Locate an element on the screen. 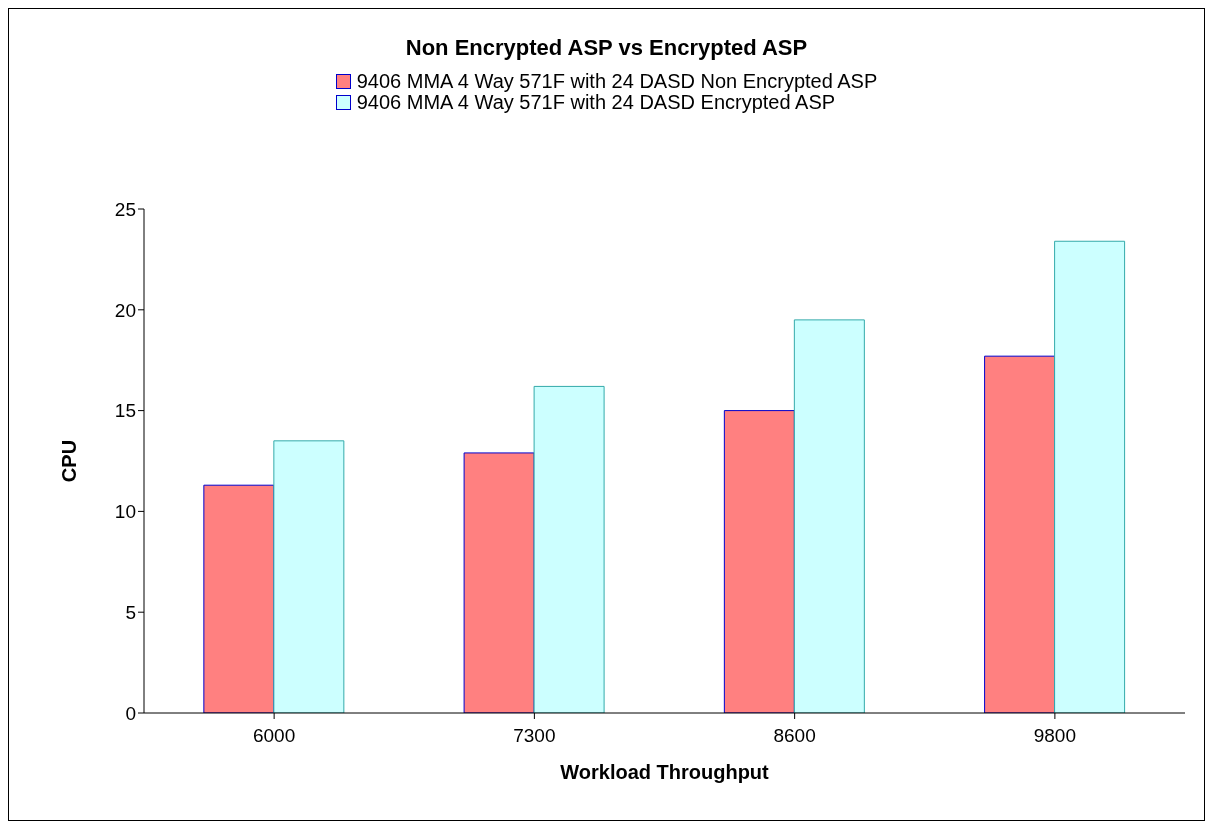 This screenshot has width=1213, height=829. legend-label: 9406 MMA 4 Way 571F with 24 DASD Encrypted ASP is located at coordinates (596, 102).